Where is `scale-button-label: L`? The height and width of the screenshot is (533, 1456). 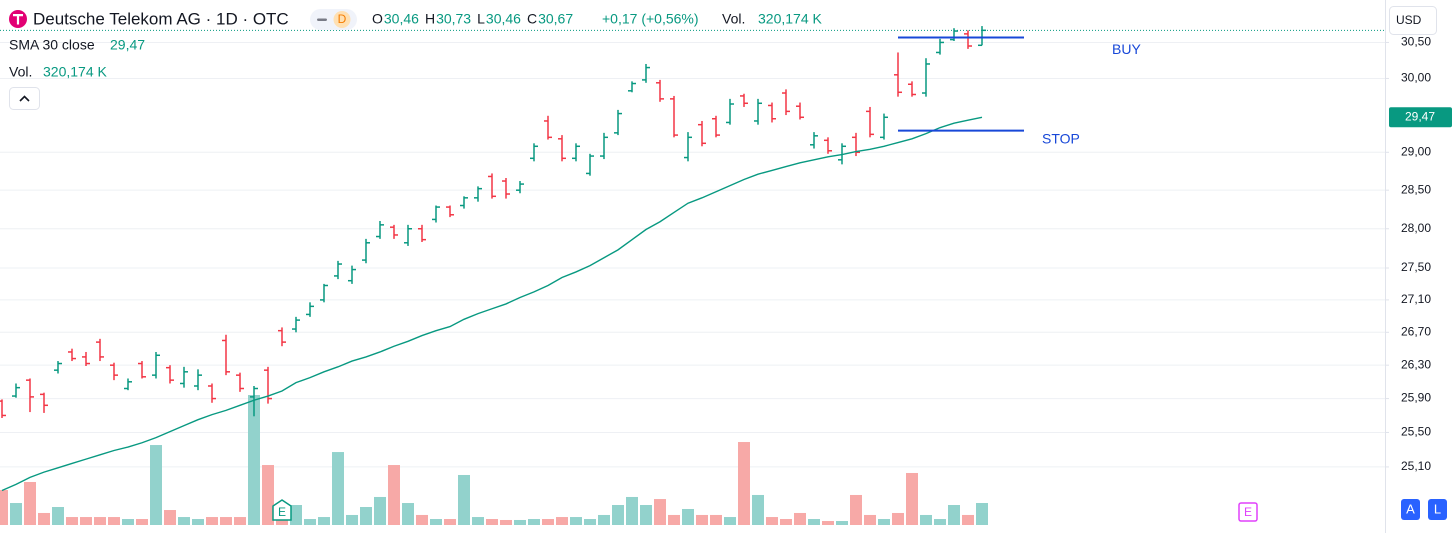
scale-button-label: L is located at coordinates (1437, 508).